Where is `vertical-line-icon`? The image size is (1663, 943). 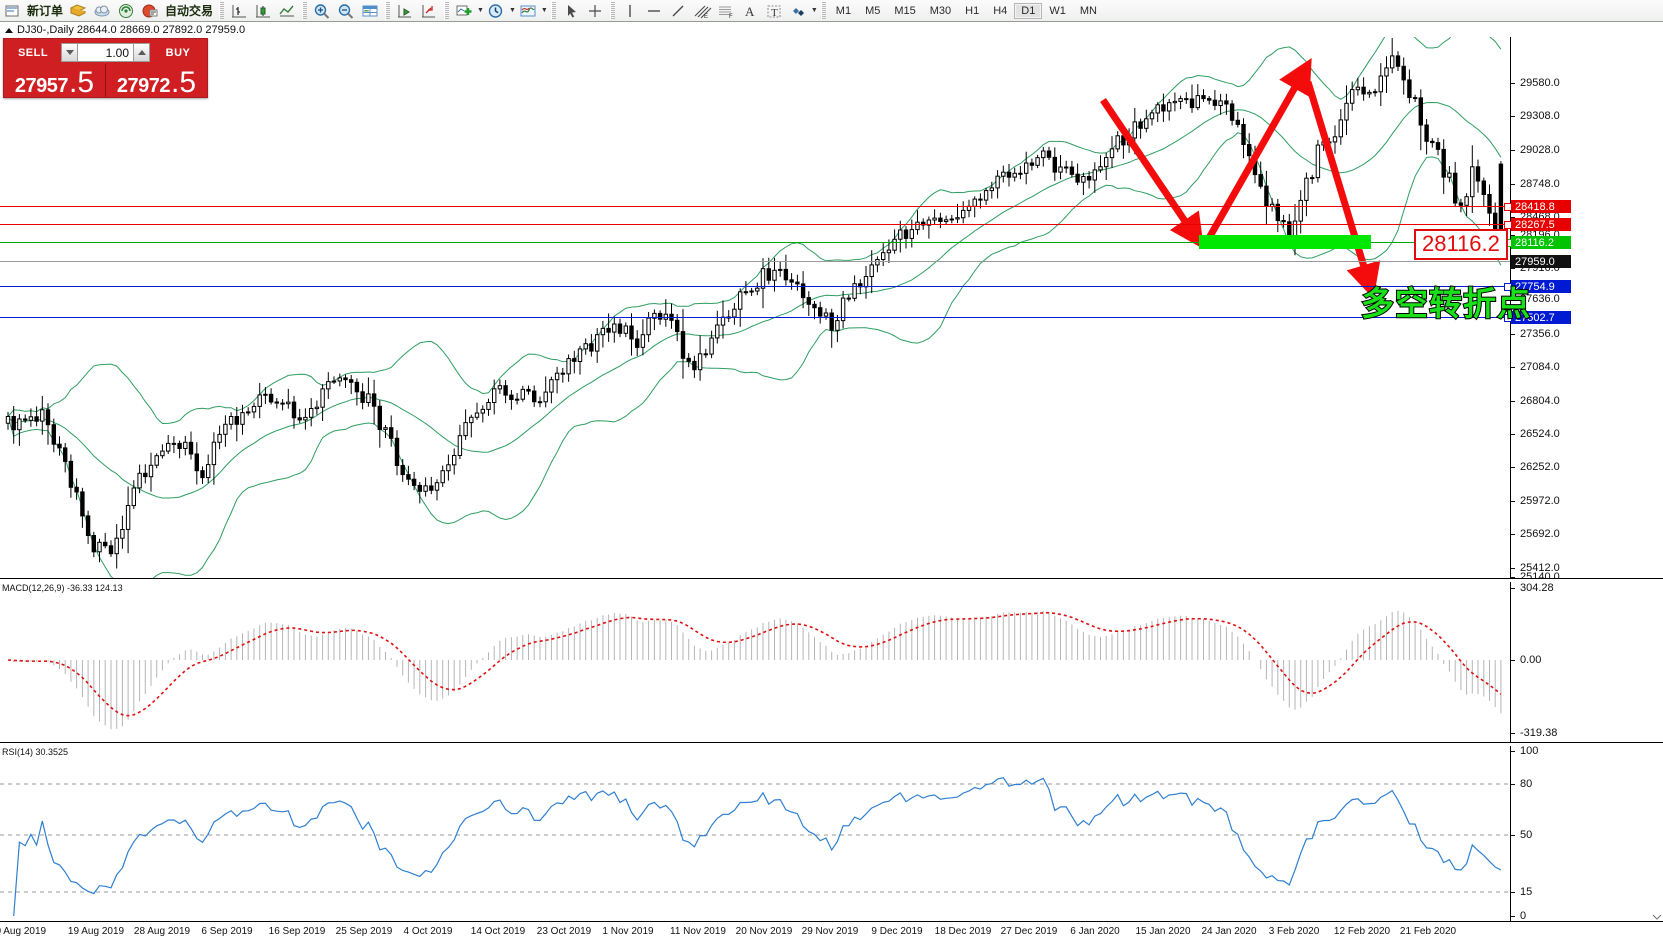 vertical-line-icon is located at coordinates (630, 11).